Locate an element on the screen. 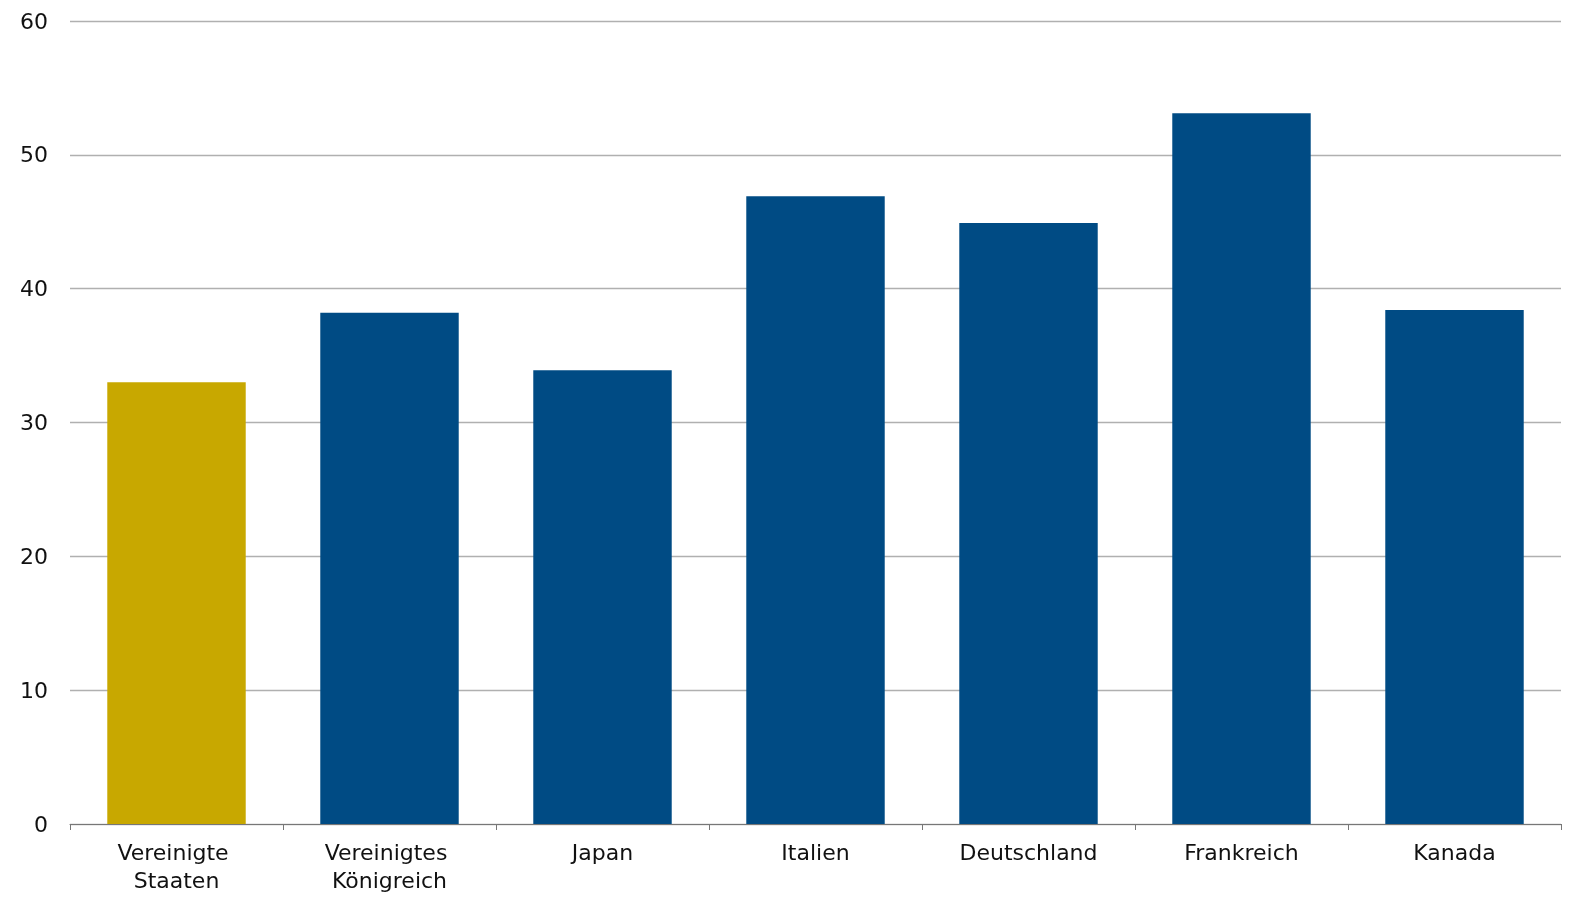 The width and height of the screenshot is (1573, 898). y-tick-label: 60 is located at coordinates (34, 21).